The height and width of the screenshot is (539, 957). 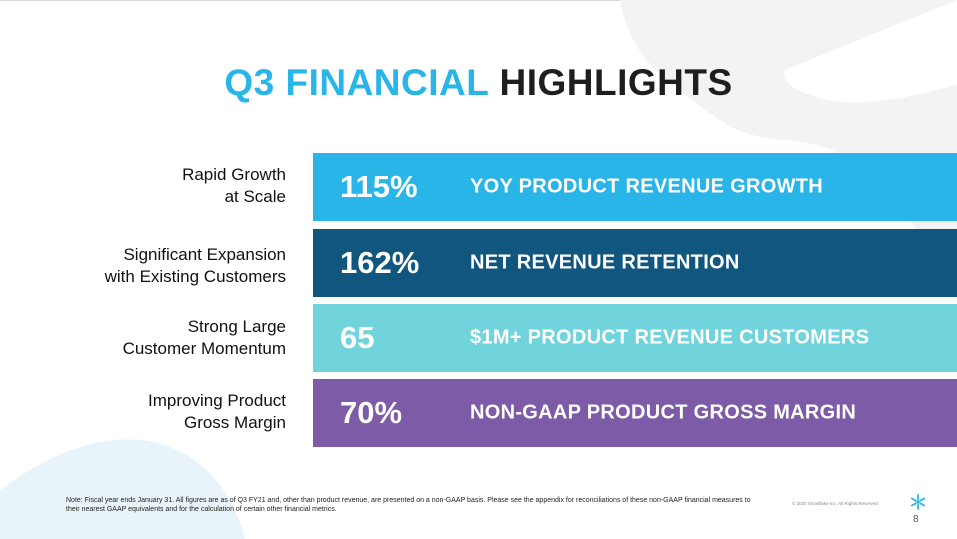 I want to click on metric-band-gross-margin: 70% NON-GAAP PRODUCT GROSS MARGIN, so click(x=635, y=413).